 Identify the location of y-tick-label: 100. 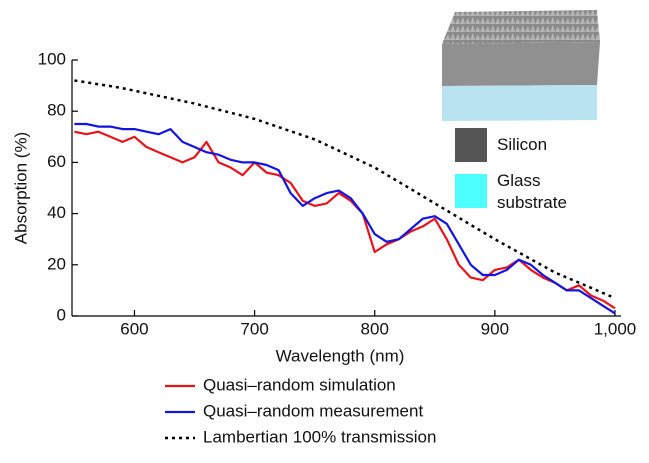
(52, 58).